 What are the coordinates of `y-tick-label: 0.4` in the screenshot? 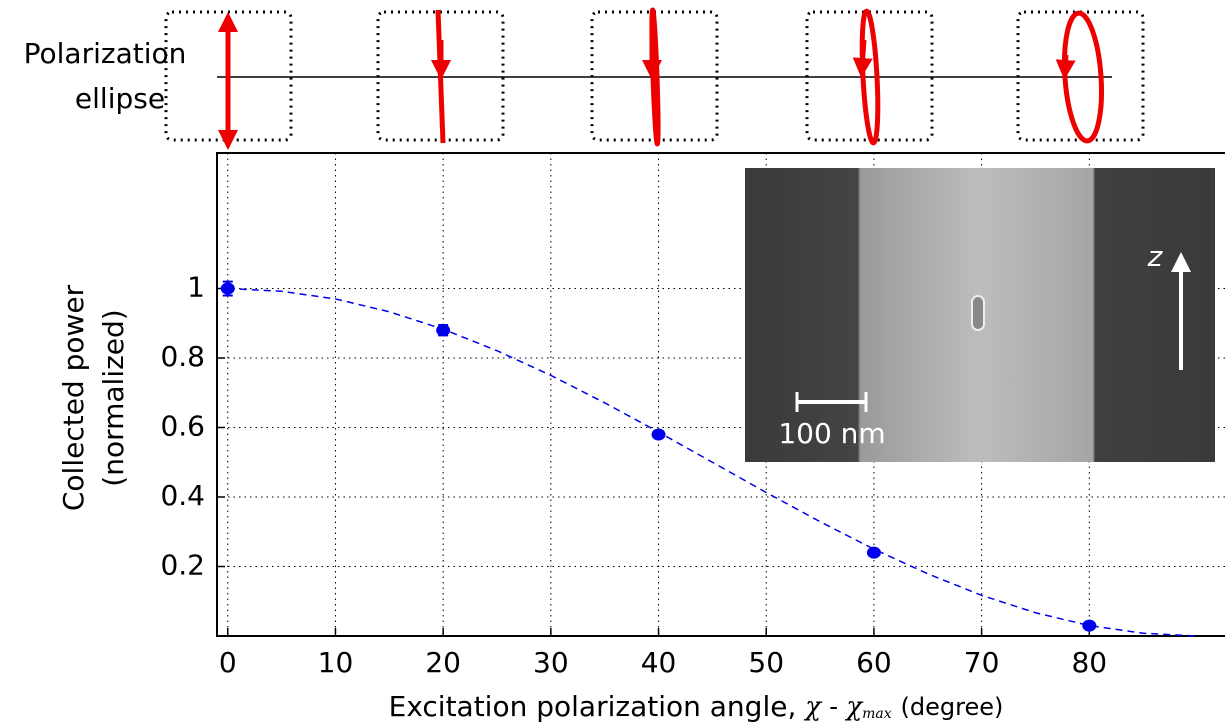 It's located at (182, 495).